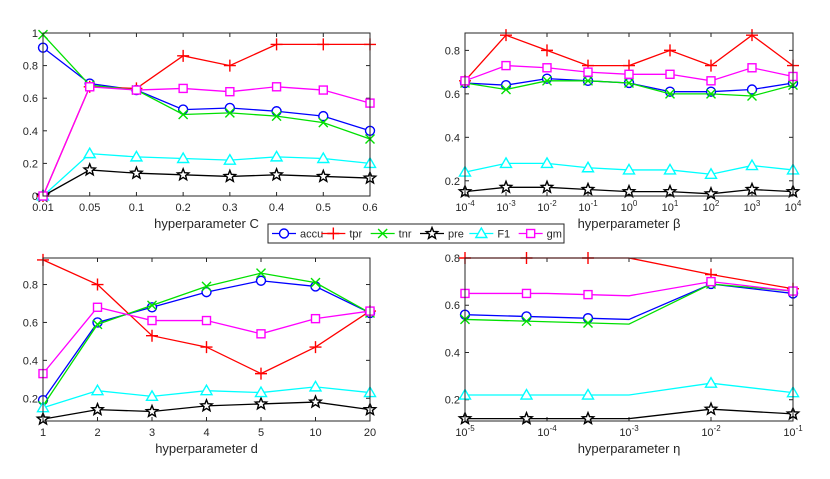 This screenshot has height=479, width=830. Describe the element at coordinates (711, 431) in the screenshot. I see `x-tick-label: 10⁻²` at that location.